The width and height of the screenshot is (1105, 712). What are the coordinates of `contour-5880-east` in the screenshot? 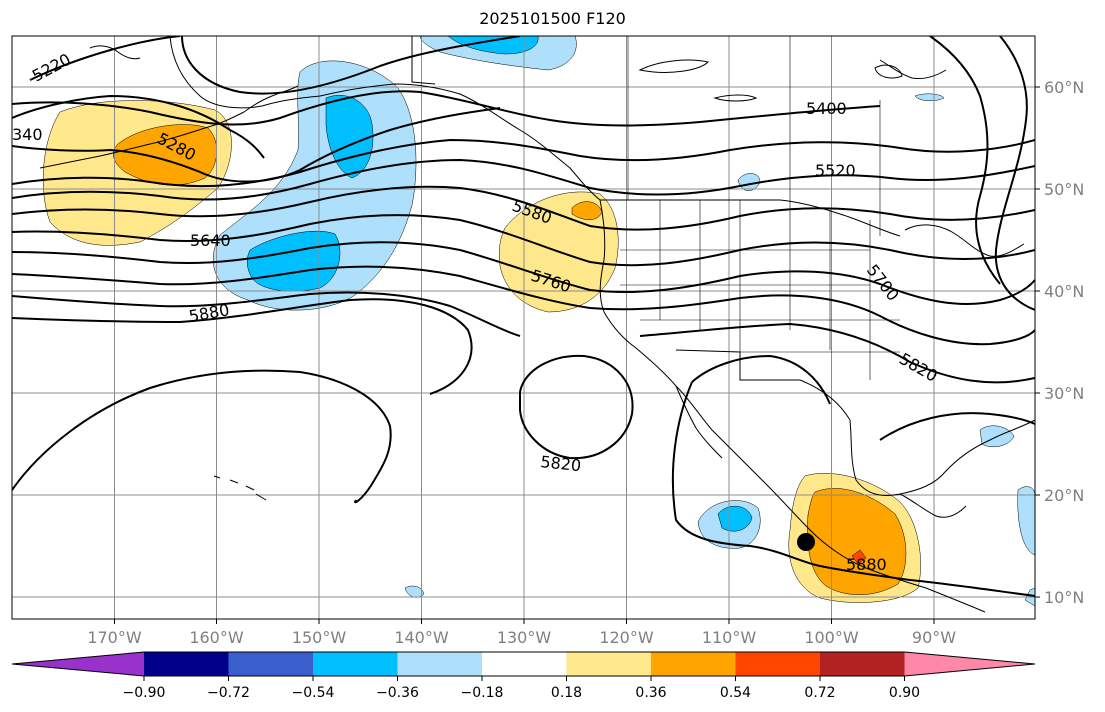 It's located at (957, 426).